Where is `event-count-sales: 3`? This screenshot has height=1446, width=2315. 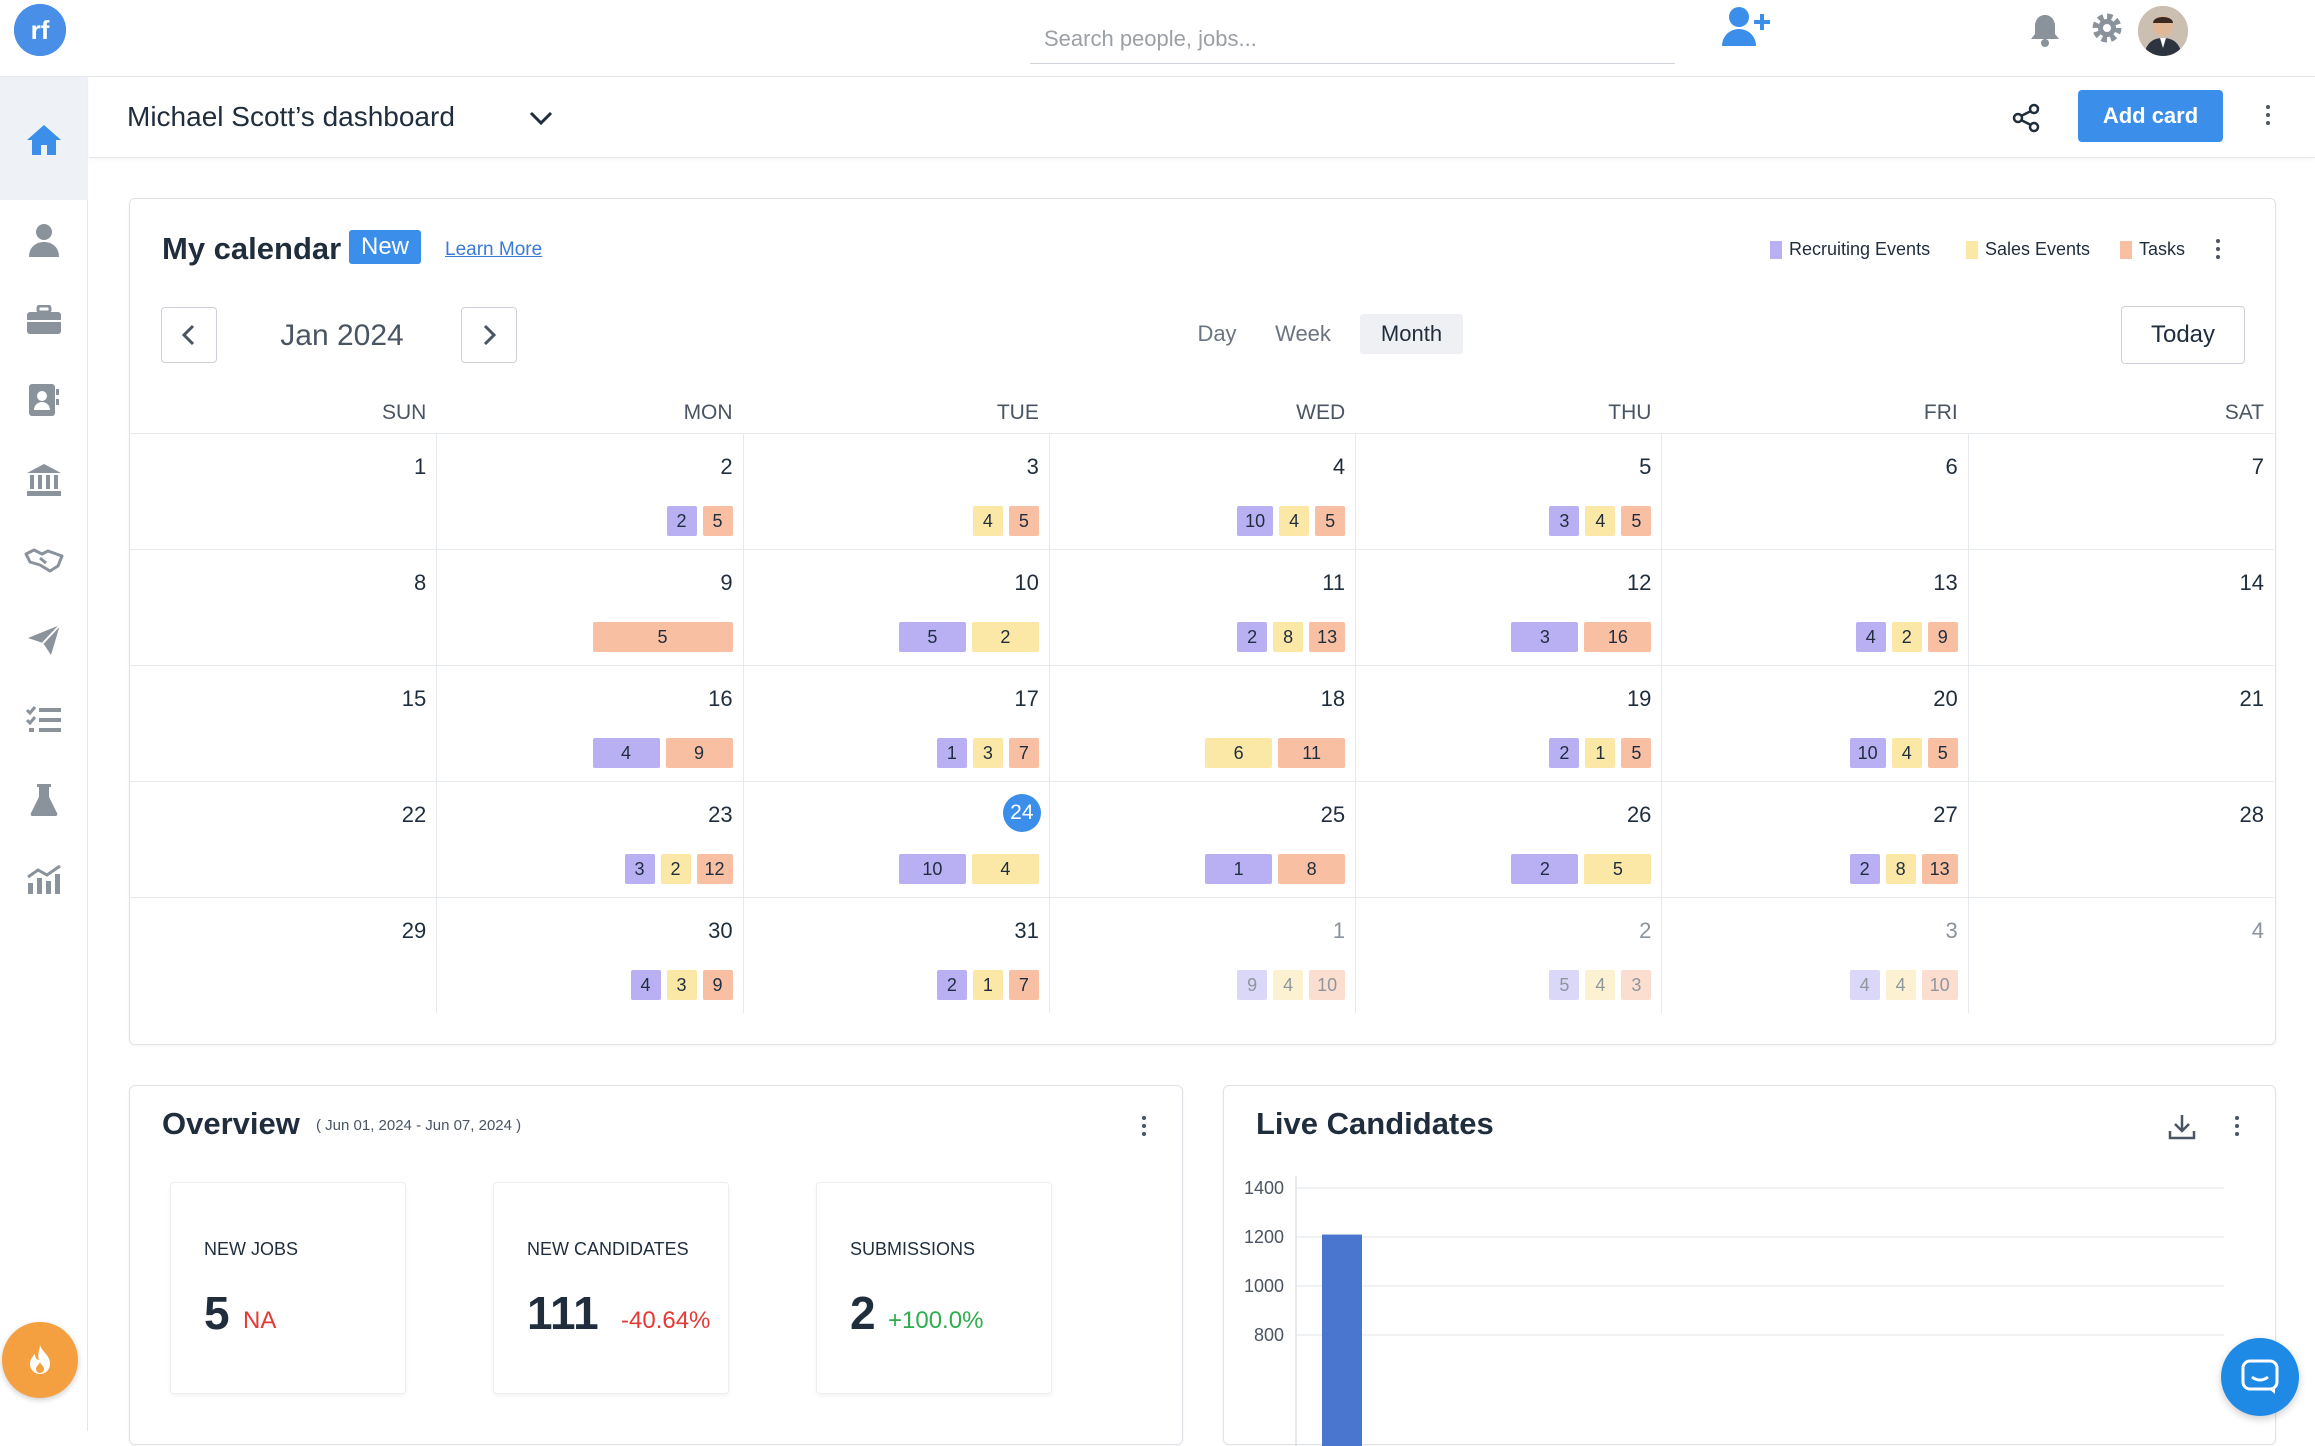 event-count-sales: 3 is located at coordinates (681, 985).